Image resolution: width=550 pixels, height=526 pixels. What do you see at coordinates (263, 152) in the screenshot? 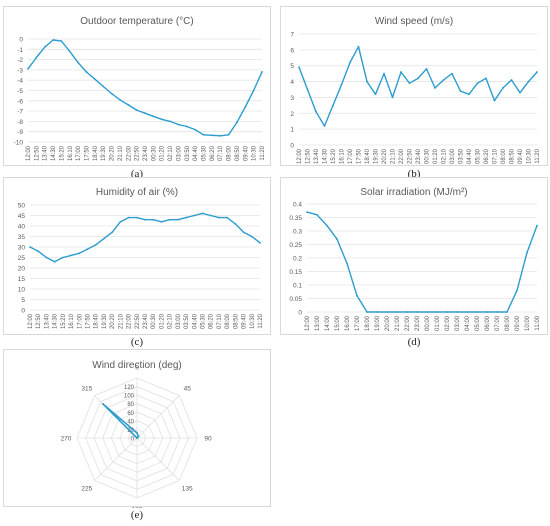
I see `x-tick-label: 11:20` at bounding box center [263, 152].